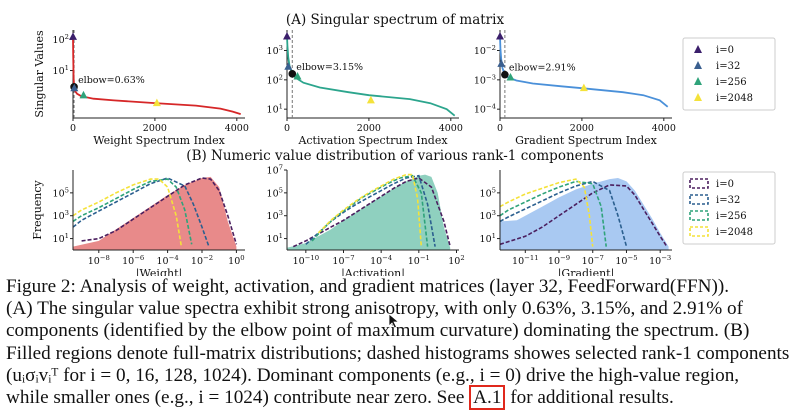 This screenshot has width=800, height=415. I want to click on x-tick-label: 10⁻¹, so click(419, 260).